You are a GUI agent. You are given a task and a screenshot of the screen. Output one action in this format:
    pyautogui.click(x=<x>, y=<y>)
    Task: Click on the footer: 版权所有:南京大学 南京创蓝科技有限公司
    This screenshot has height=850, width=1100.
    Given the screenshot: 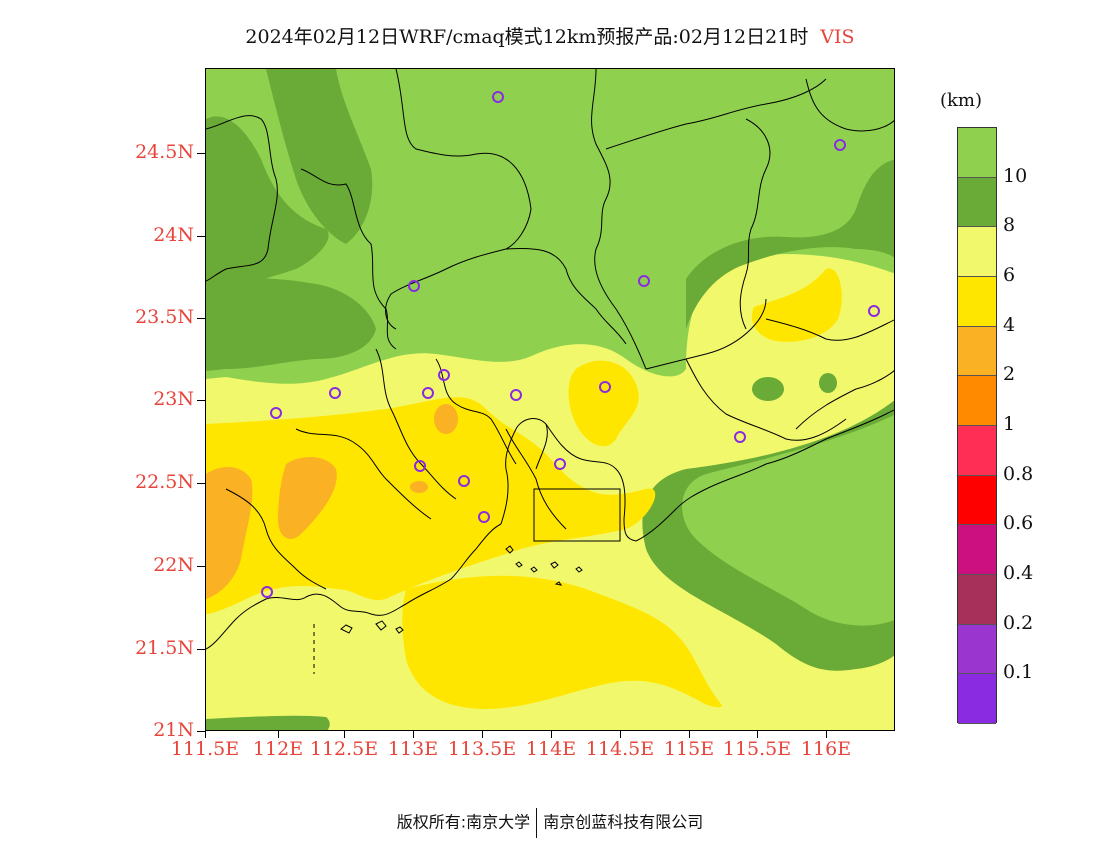 What is the action you would take?
    pyautogui.click(x=550, y=823)
    